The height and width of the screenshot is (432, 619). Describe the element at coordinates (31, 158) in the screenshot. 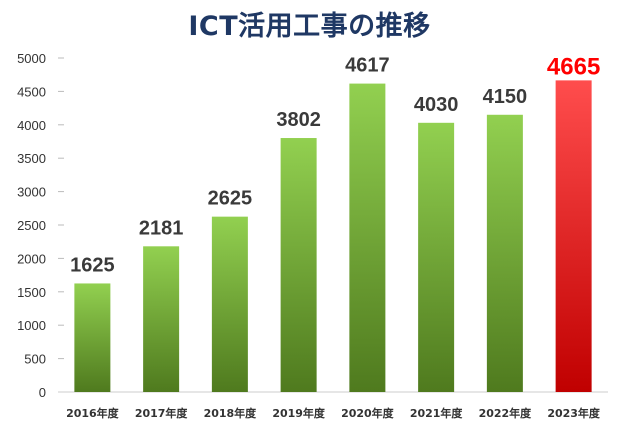

I see `y-tick-label: 3500` at that location.